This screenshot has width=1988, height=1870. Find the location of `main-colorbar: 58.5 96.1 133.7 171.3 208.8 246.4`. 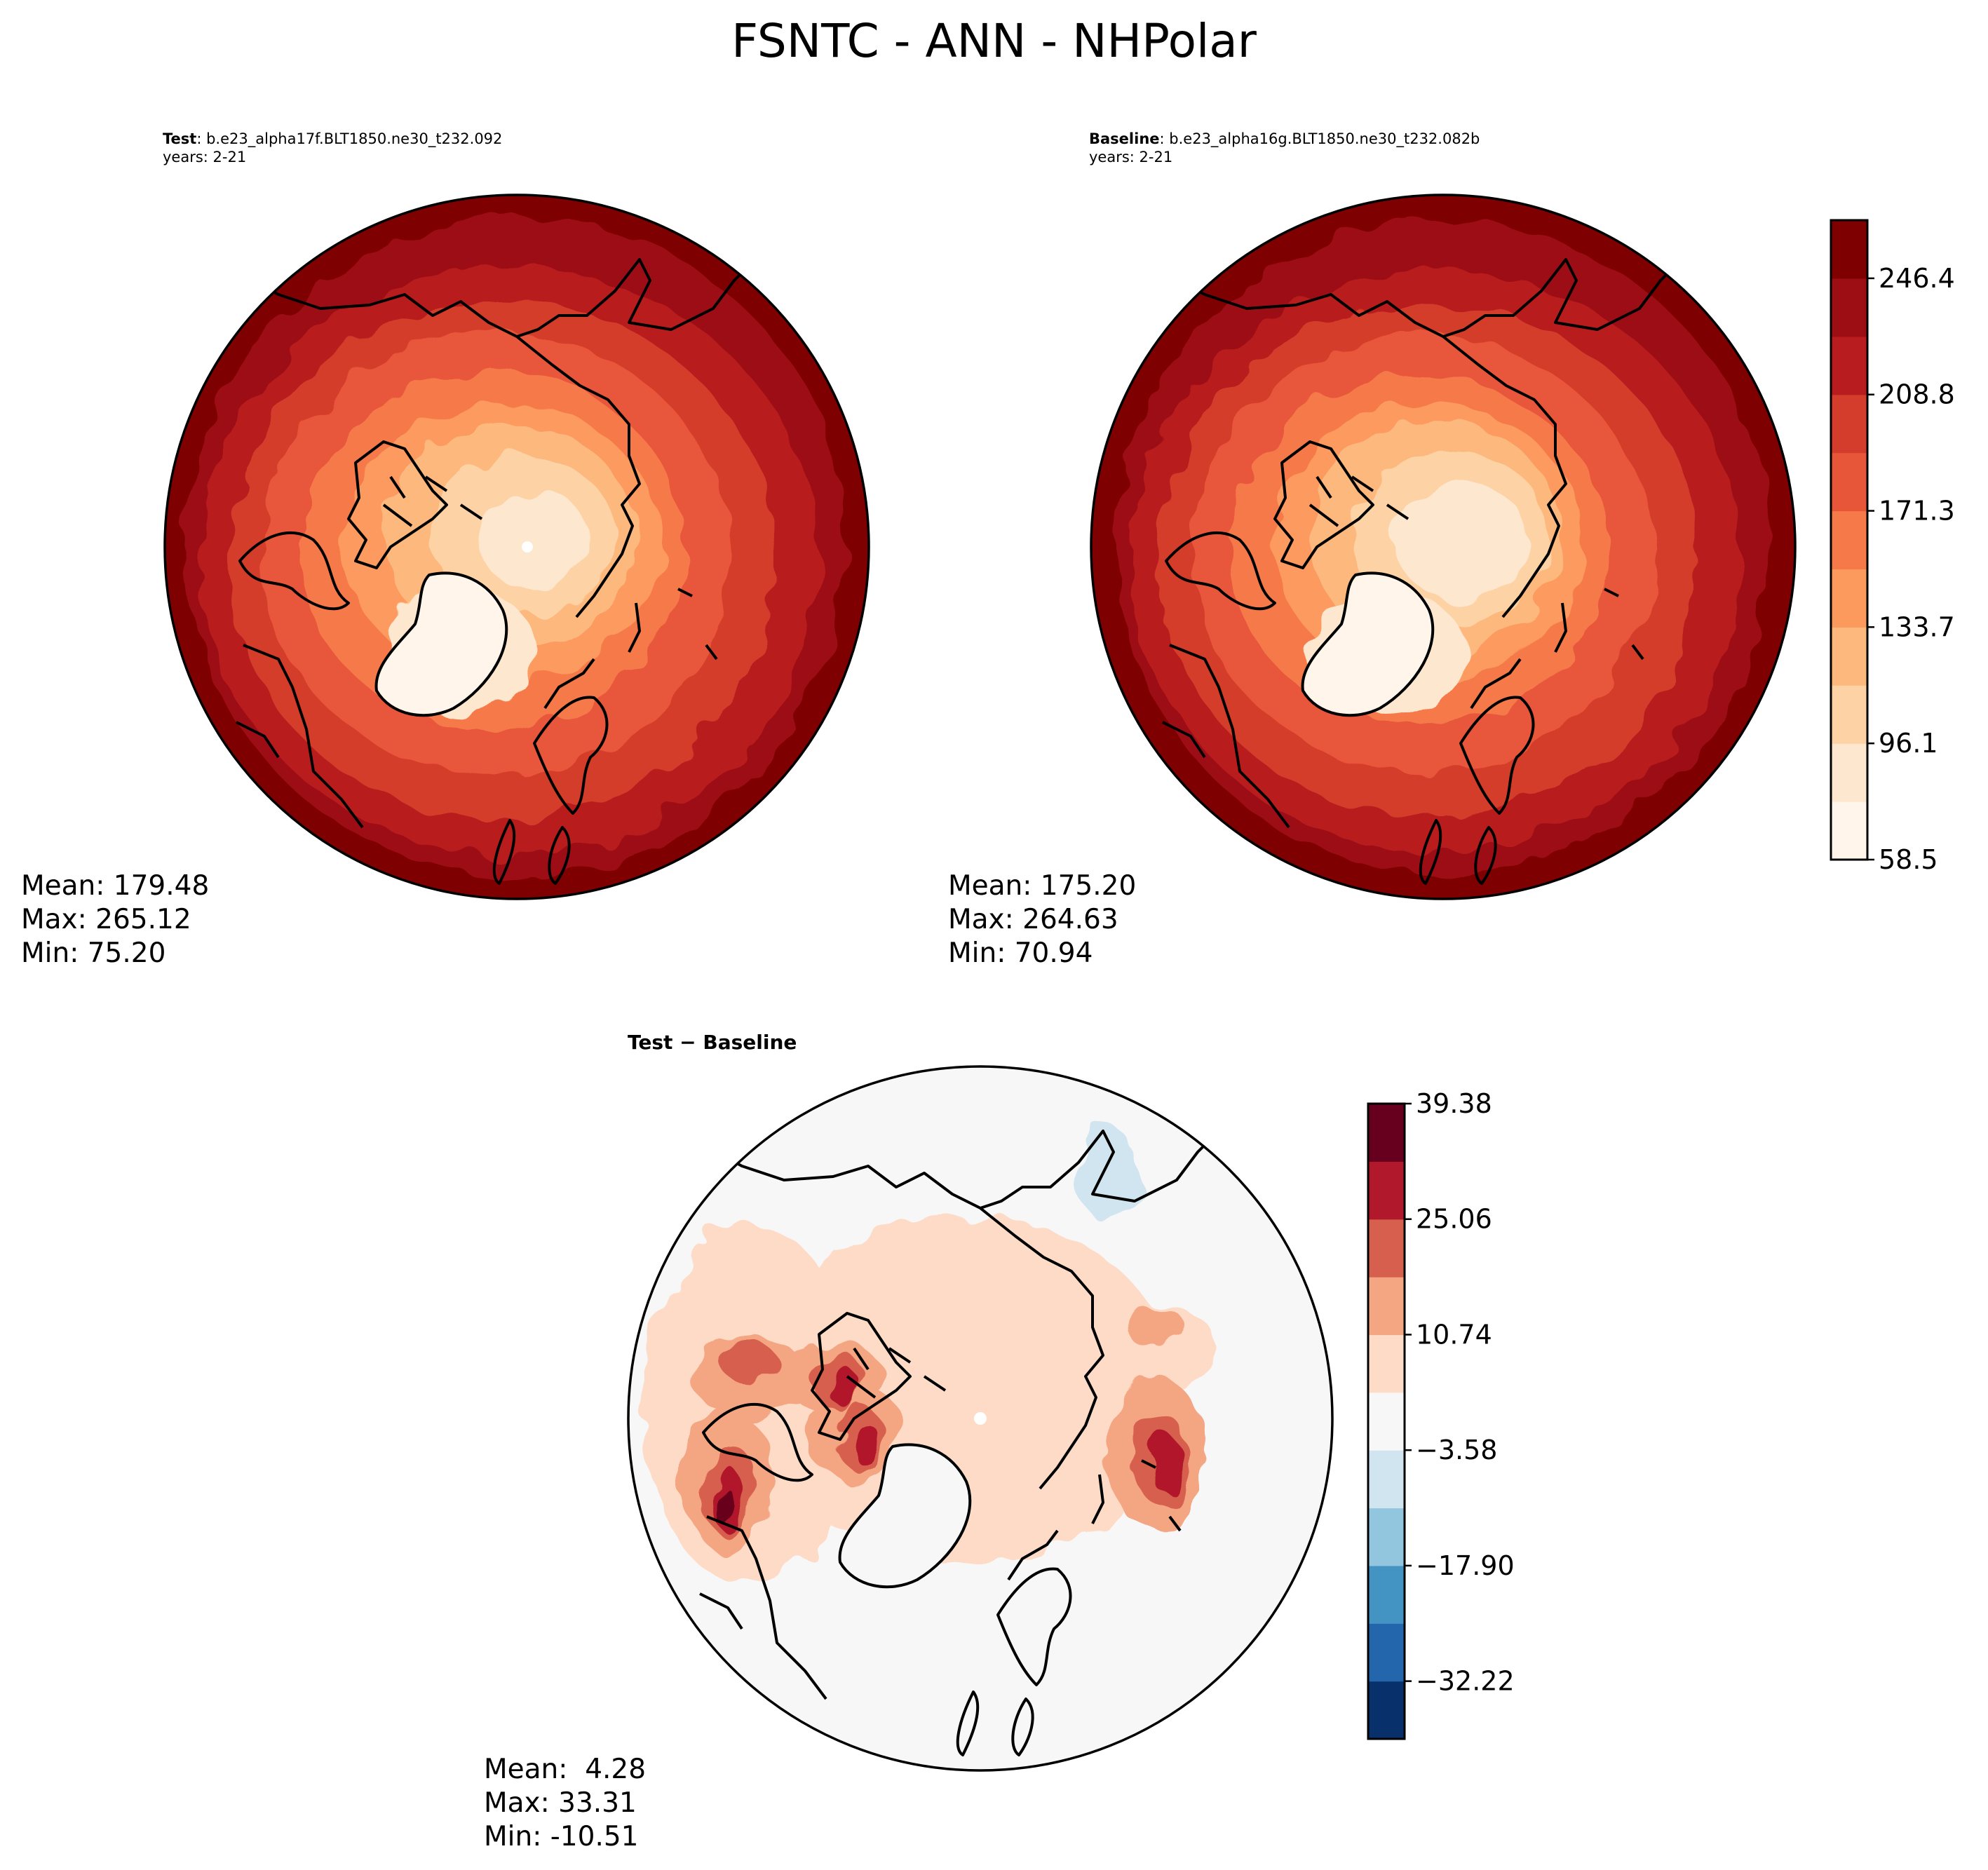

main-colorbar: 58.5 96.1 133.7 171.3 208.8 246.4 is located at coordinates (1893, 547).